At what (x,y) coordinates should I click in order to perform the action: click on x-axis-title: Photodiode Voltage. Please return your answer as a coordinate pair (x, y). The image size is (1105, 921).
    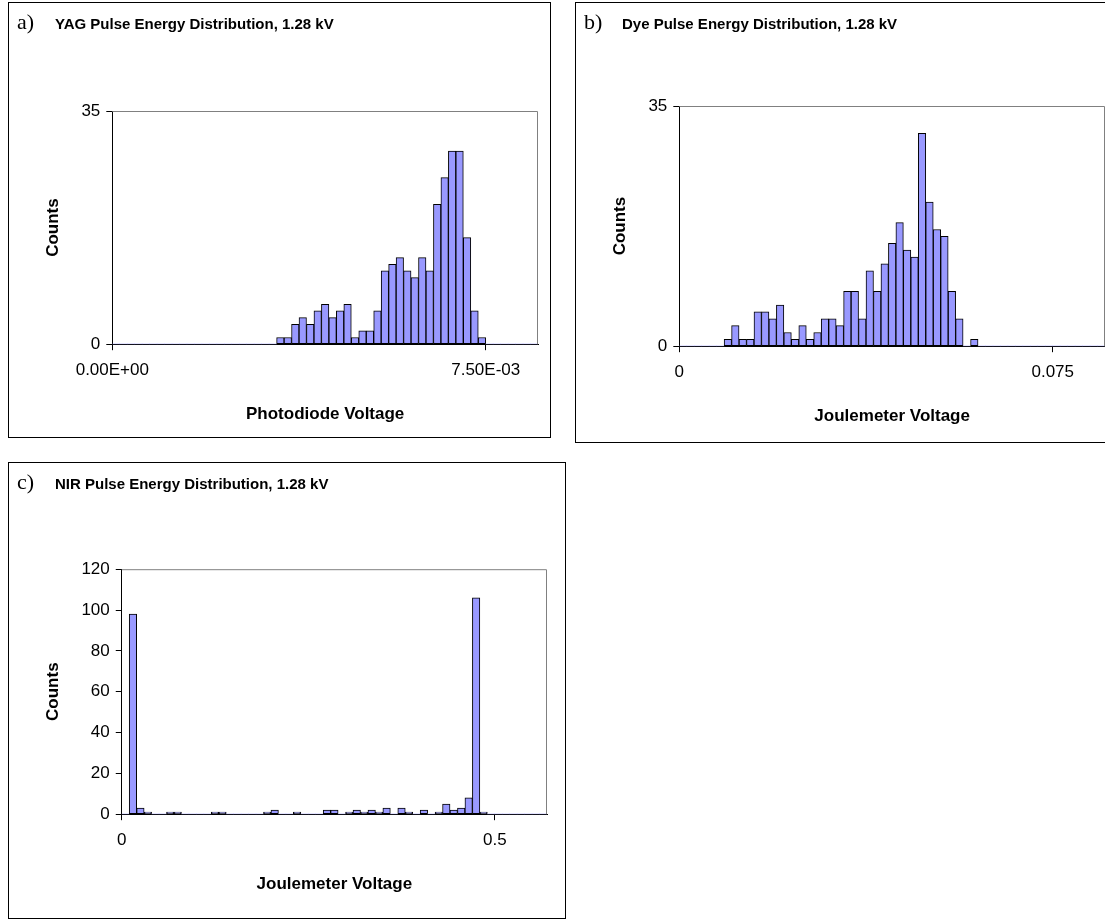
    Looking at the image, I should click on (325, 414).